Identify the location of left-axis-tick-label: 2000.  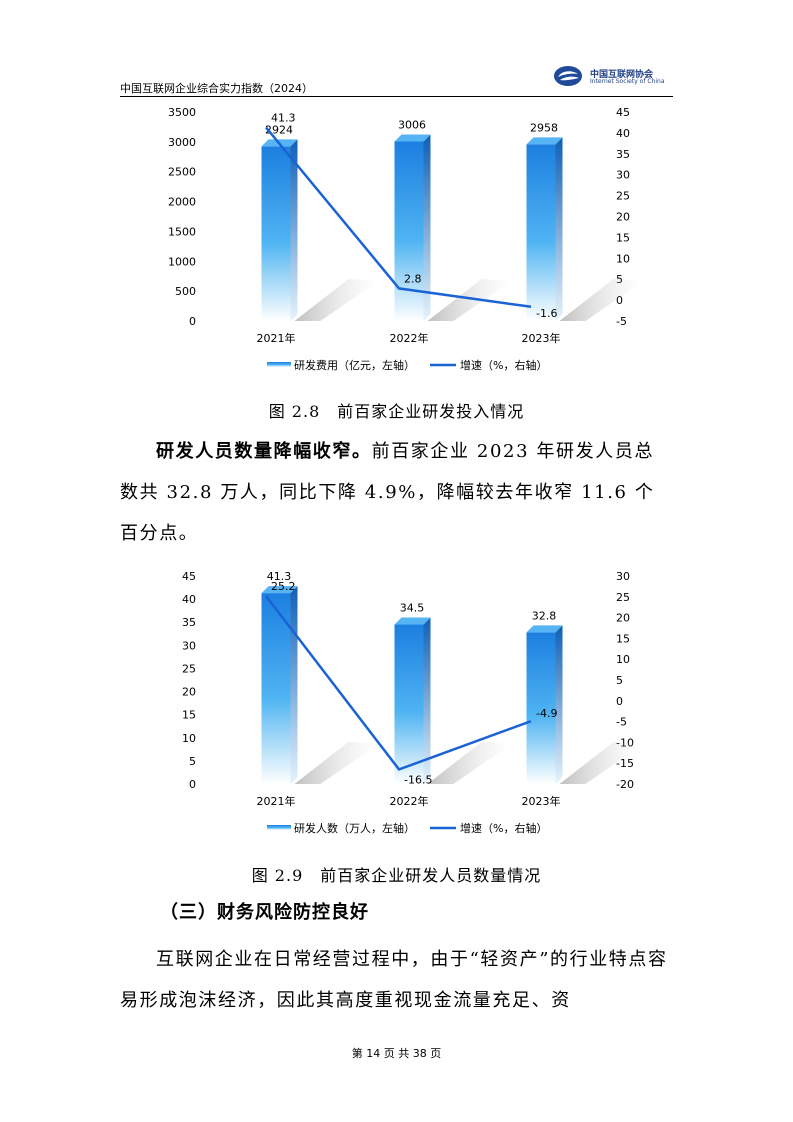
(182, 202).